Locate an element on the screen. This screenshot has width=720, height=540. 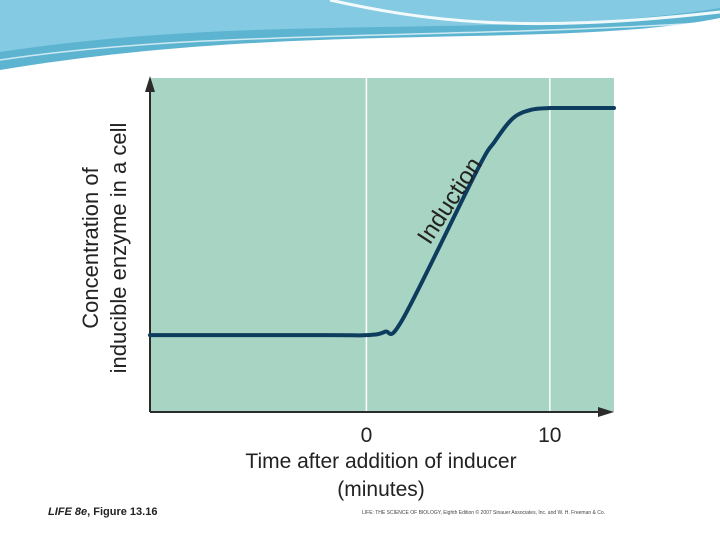
x-axis-label-line-2: (minutes) is located at coordinates (381, 489).